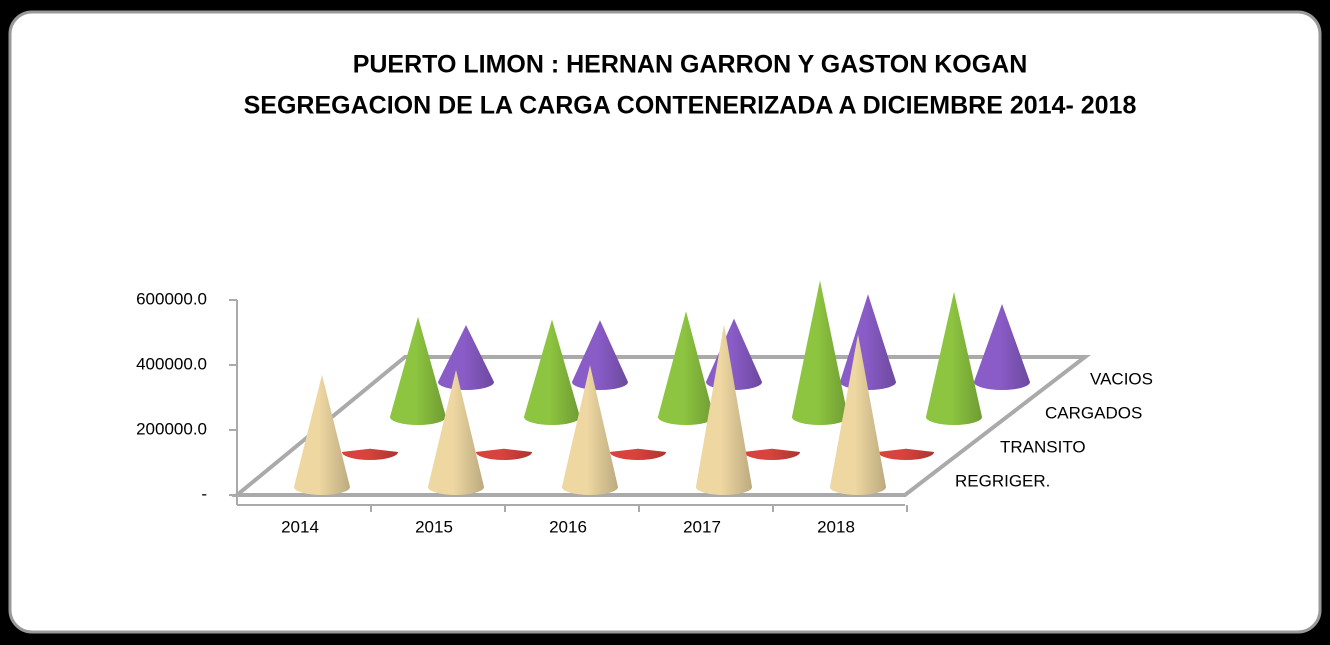  What do you see at coordinates (171, 363) in the screenshot?
I see `y-tick-label: 400000.0` at bounding box center [171, 363].